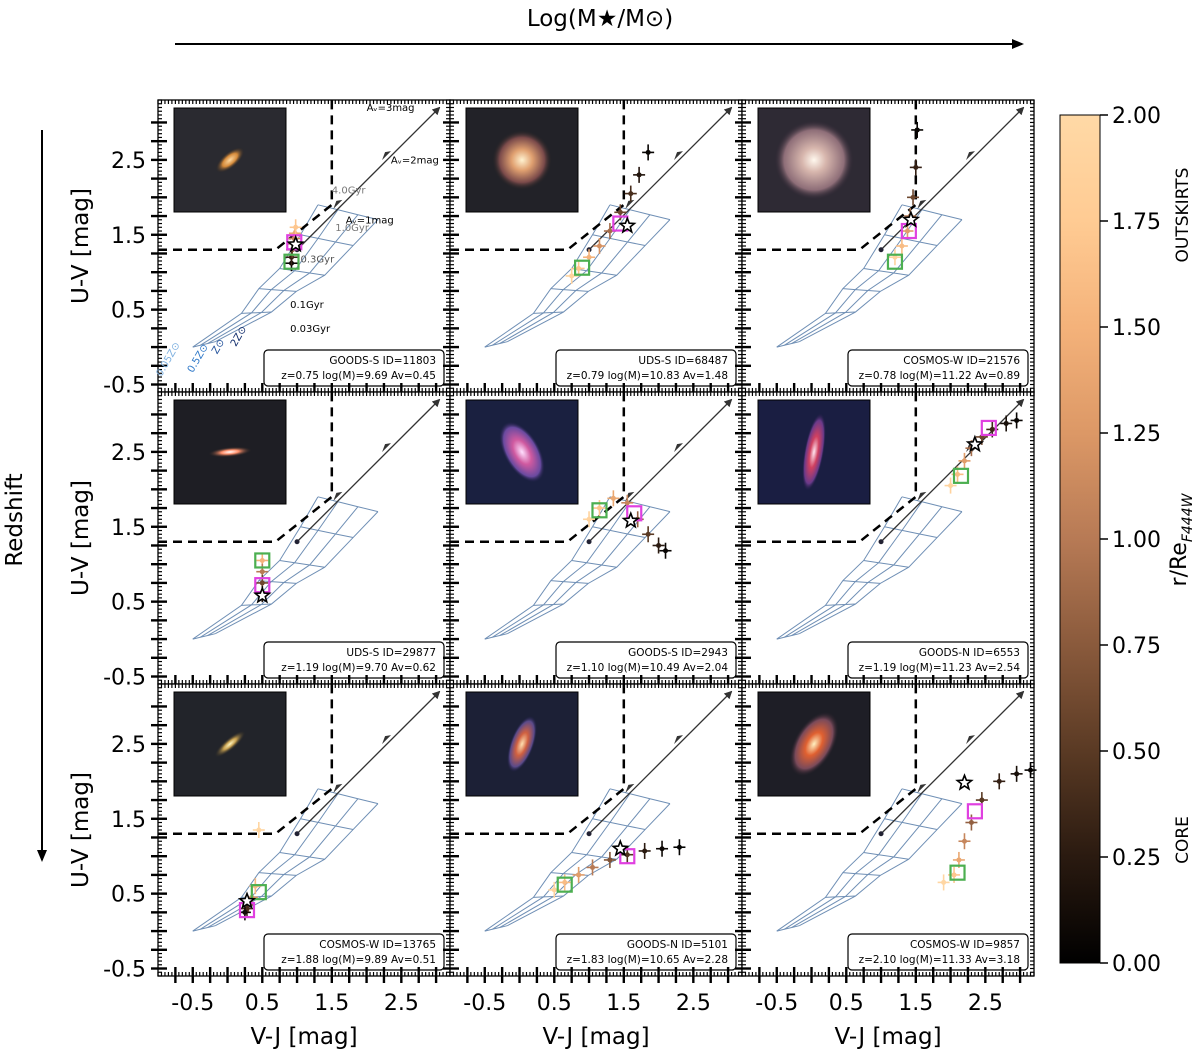 The image size is (1200, 1050). Describe the element at coordinates (262, 1003) in the screenshot. I see `x-tick-label: 0.5` at that location.